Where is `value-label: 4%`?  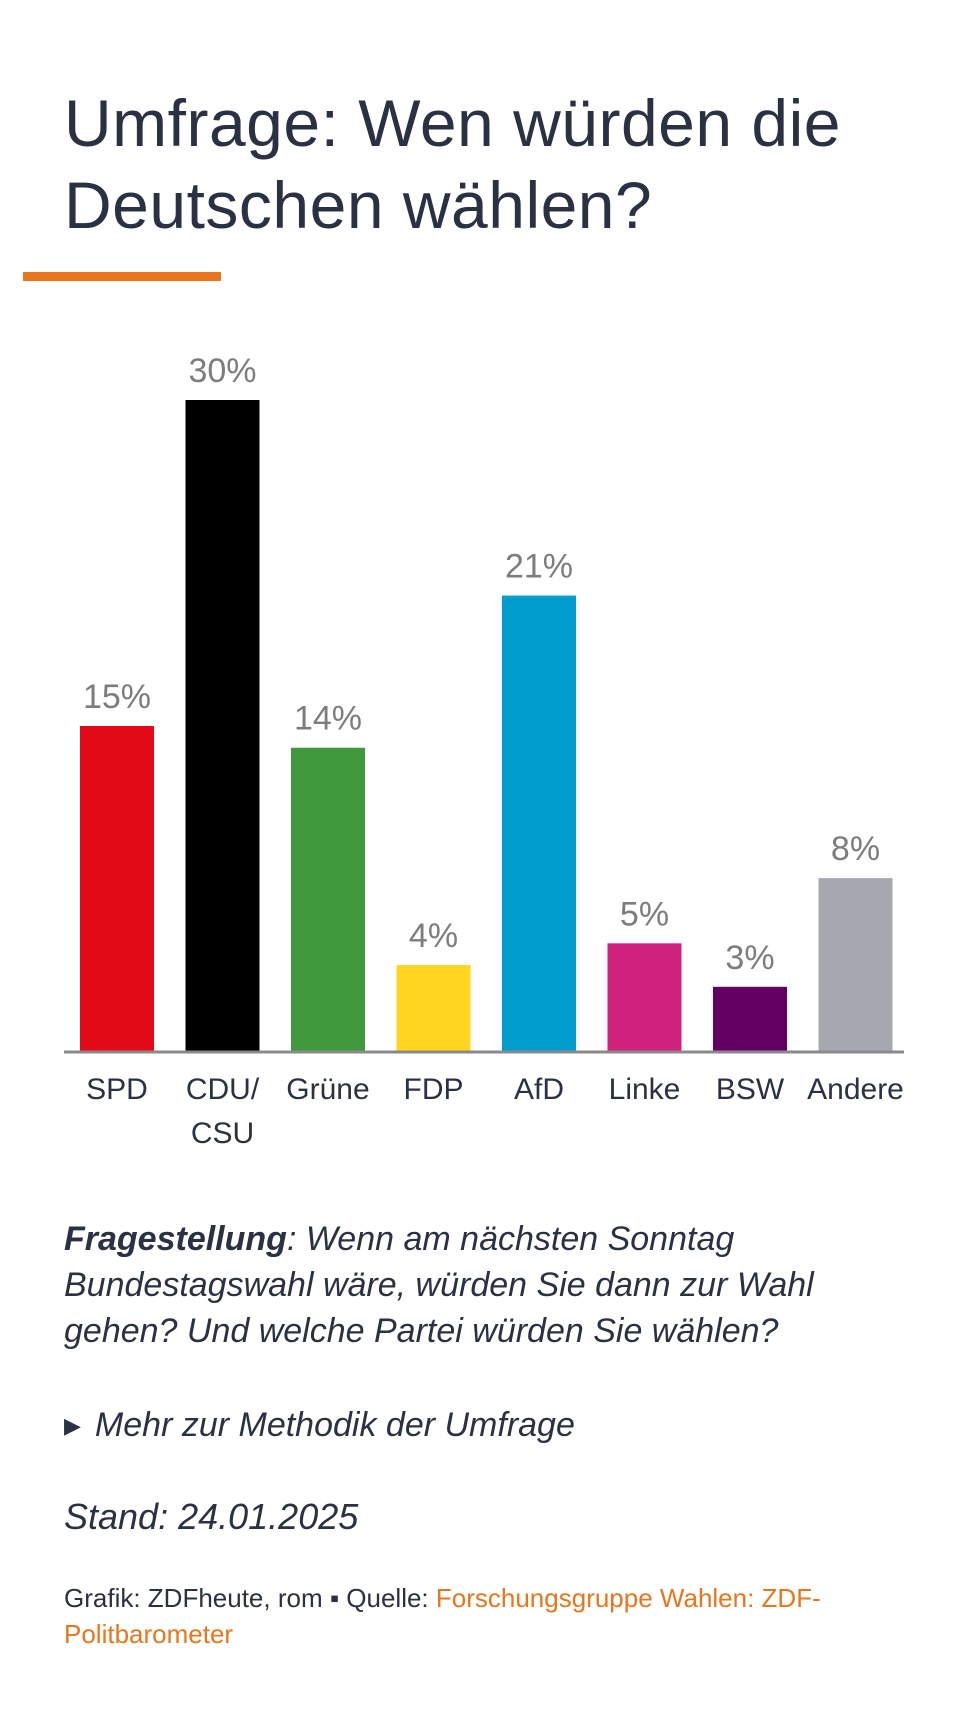 value-label: 4% is located at coordinates (433, 936).